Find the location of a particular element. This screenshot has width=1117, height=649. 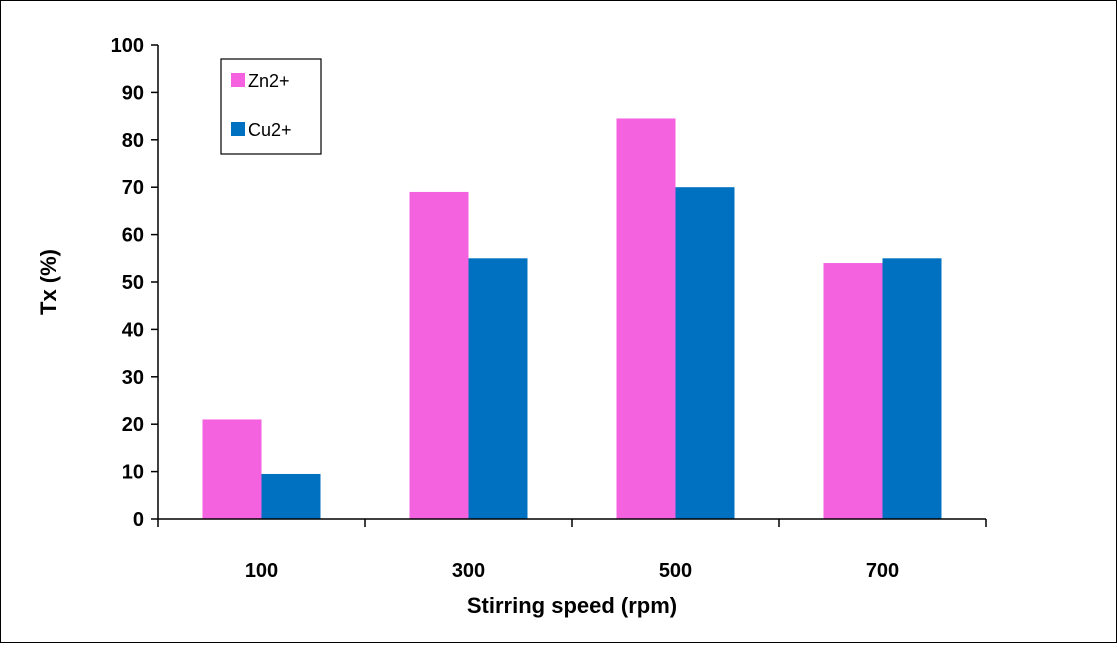

legend-label-zn: Zn2+ is located at coordinates (269, 81).